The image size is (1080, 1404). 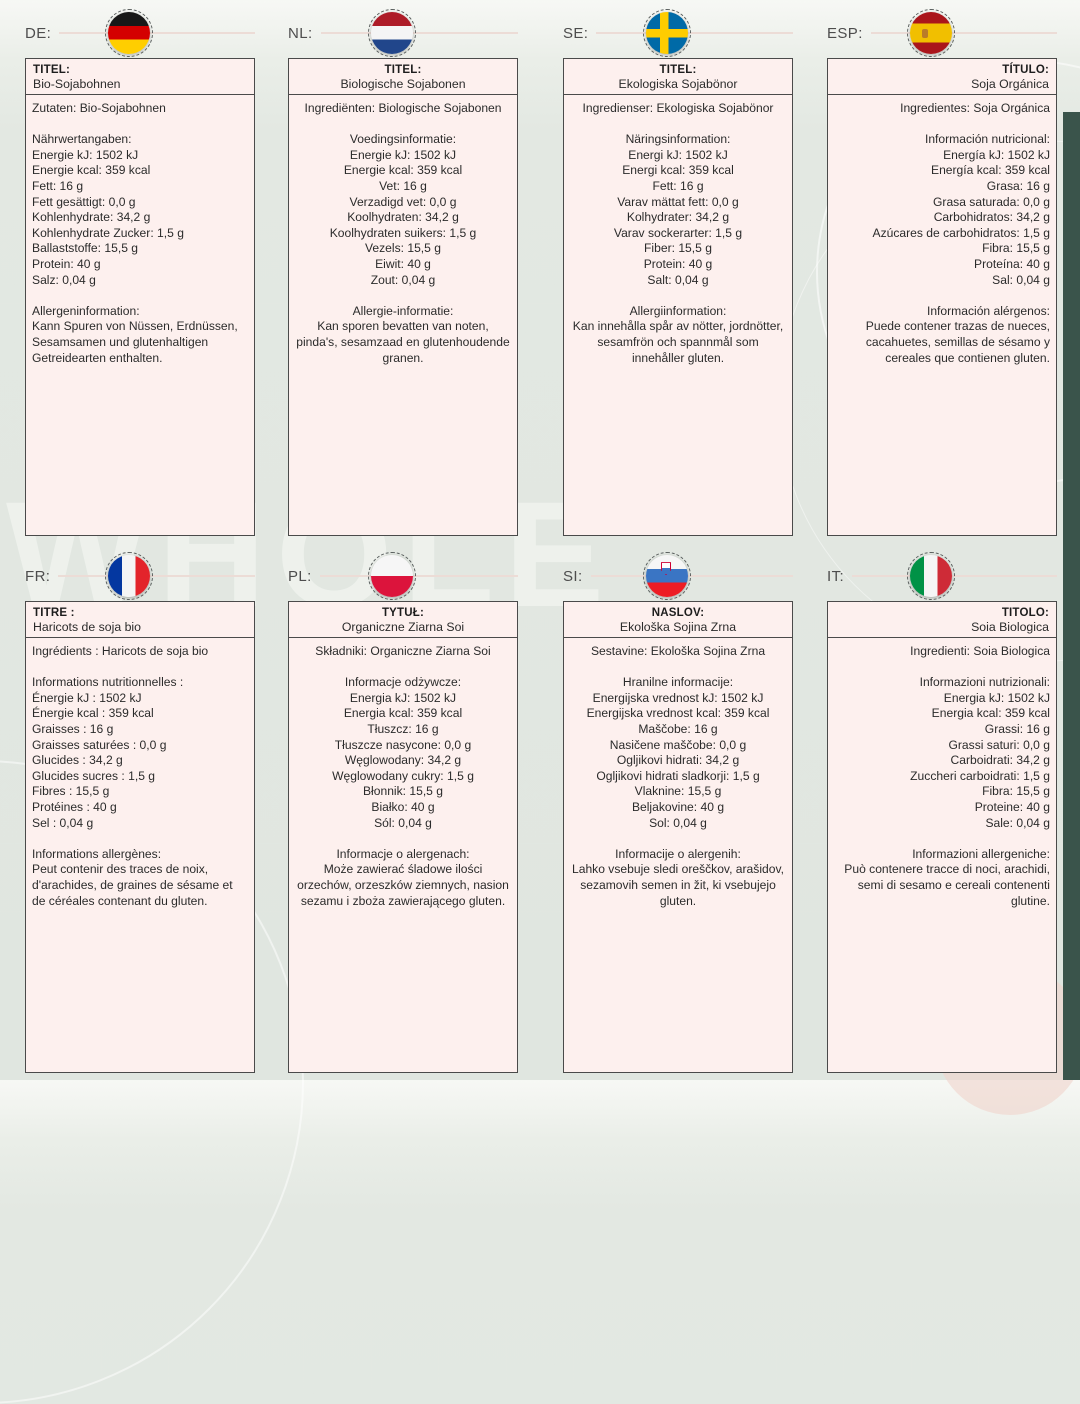 What do you see at coordinates (85, 248) in the screenshot?
I see `card-text-line: Ballaststoffe: 15,5 g` at bounding box center [85, 248].